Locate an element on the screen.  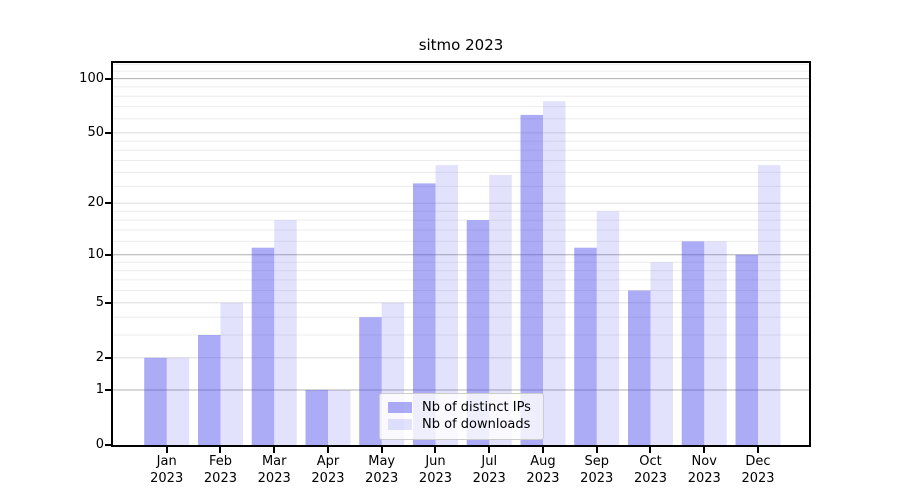
x-tick-label: Oct 2023 is located at coordinates (650, 470).